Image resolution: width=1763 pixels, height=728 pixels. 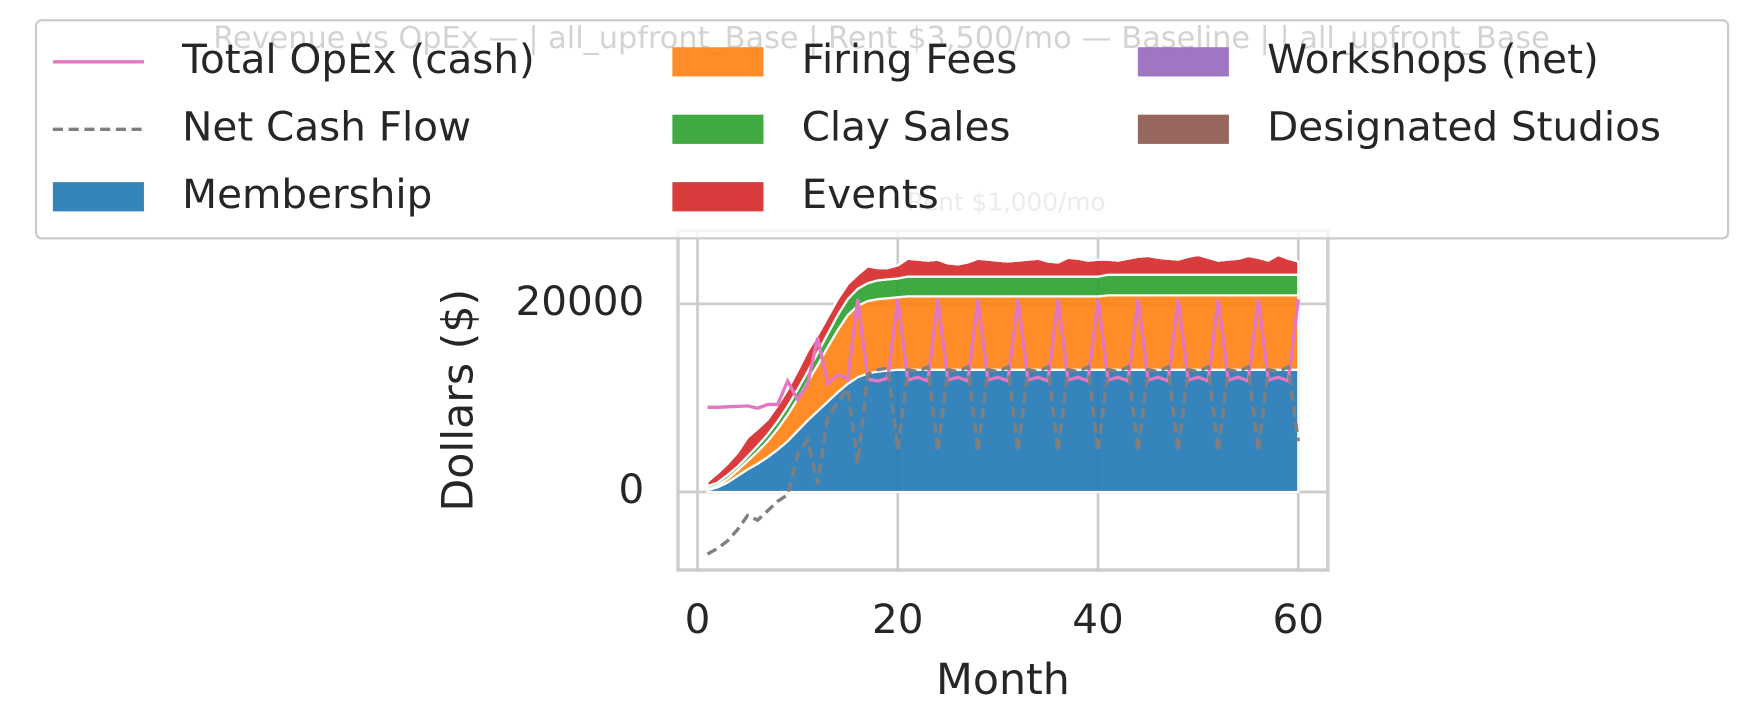 What do you see at coordinates (1433, 59) in the screenshot?
I see `legend-label: Workshops (net)` at bounding box center [1433, 59].